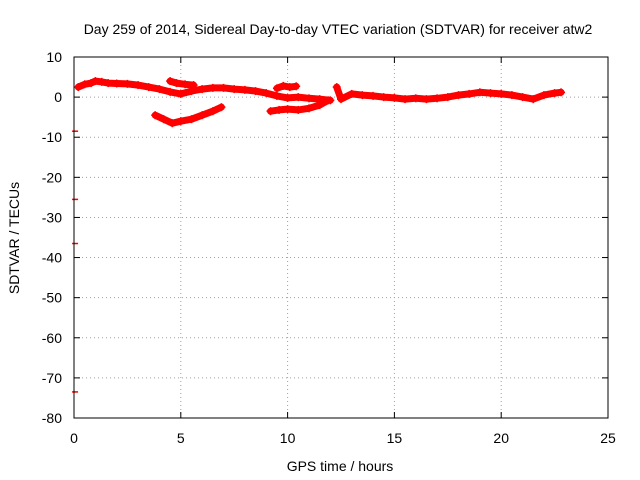 This screenshot has width=640, height=480. I want to click on y-tick-label: -30, so click(52, 217).